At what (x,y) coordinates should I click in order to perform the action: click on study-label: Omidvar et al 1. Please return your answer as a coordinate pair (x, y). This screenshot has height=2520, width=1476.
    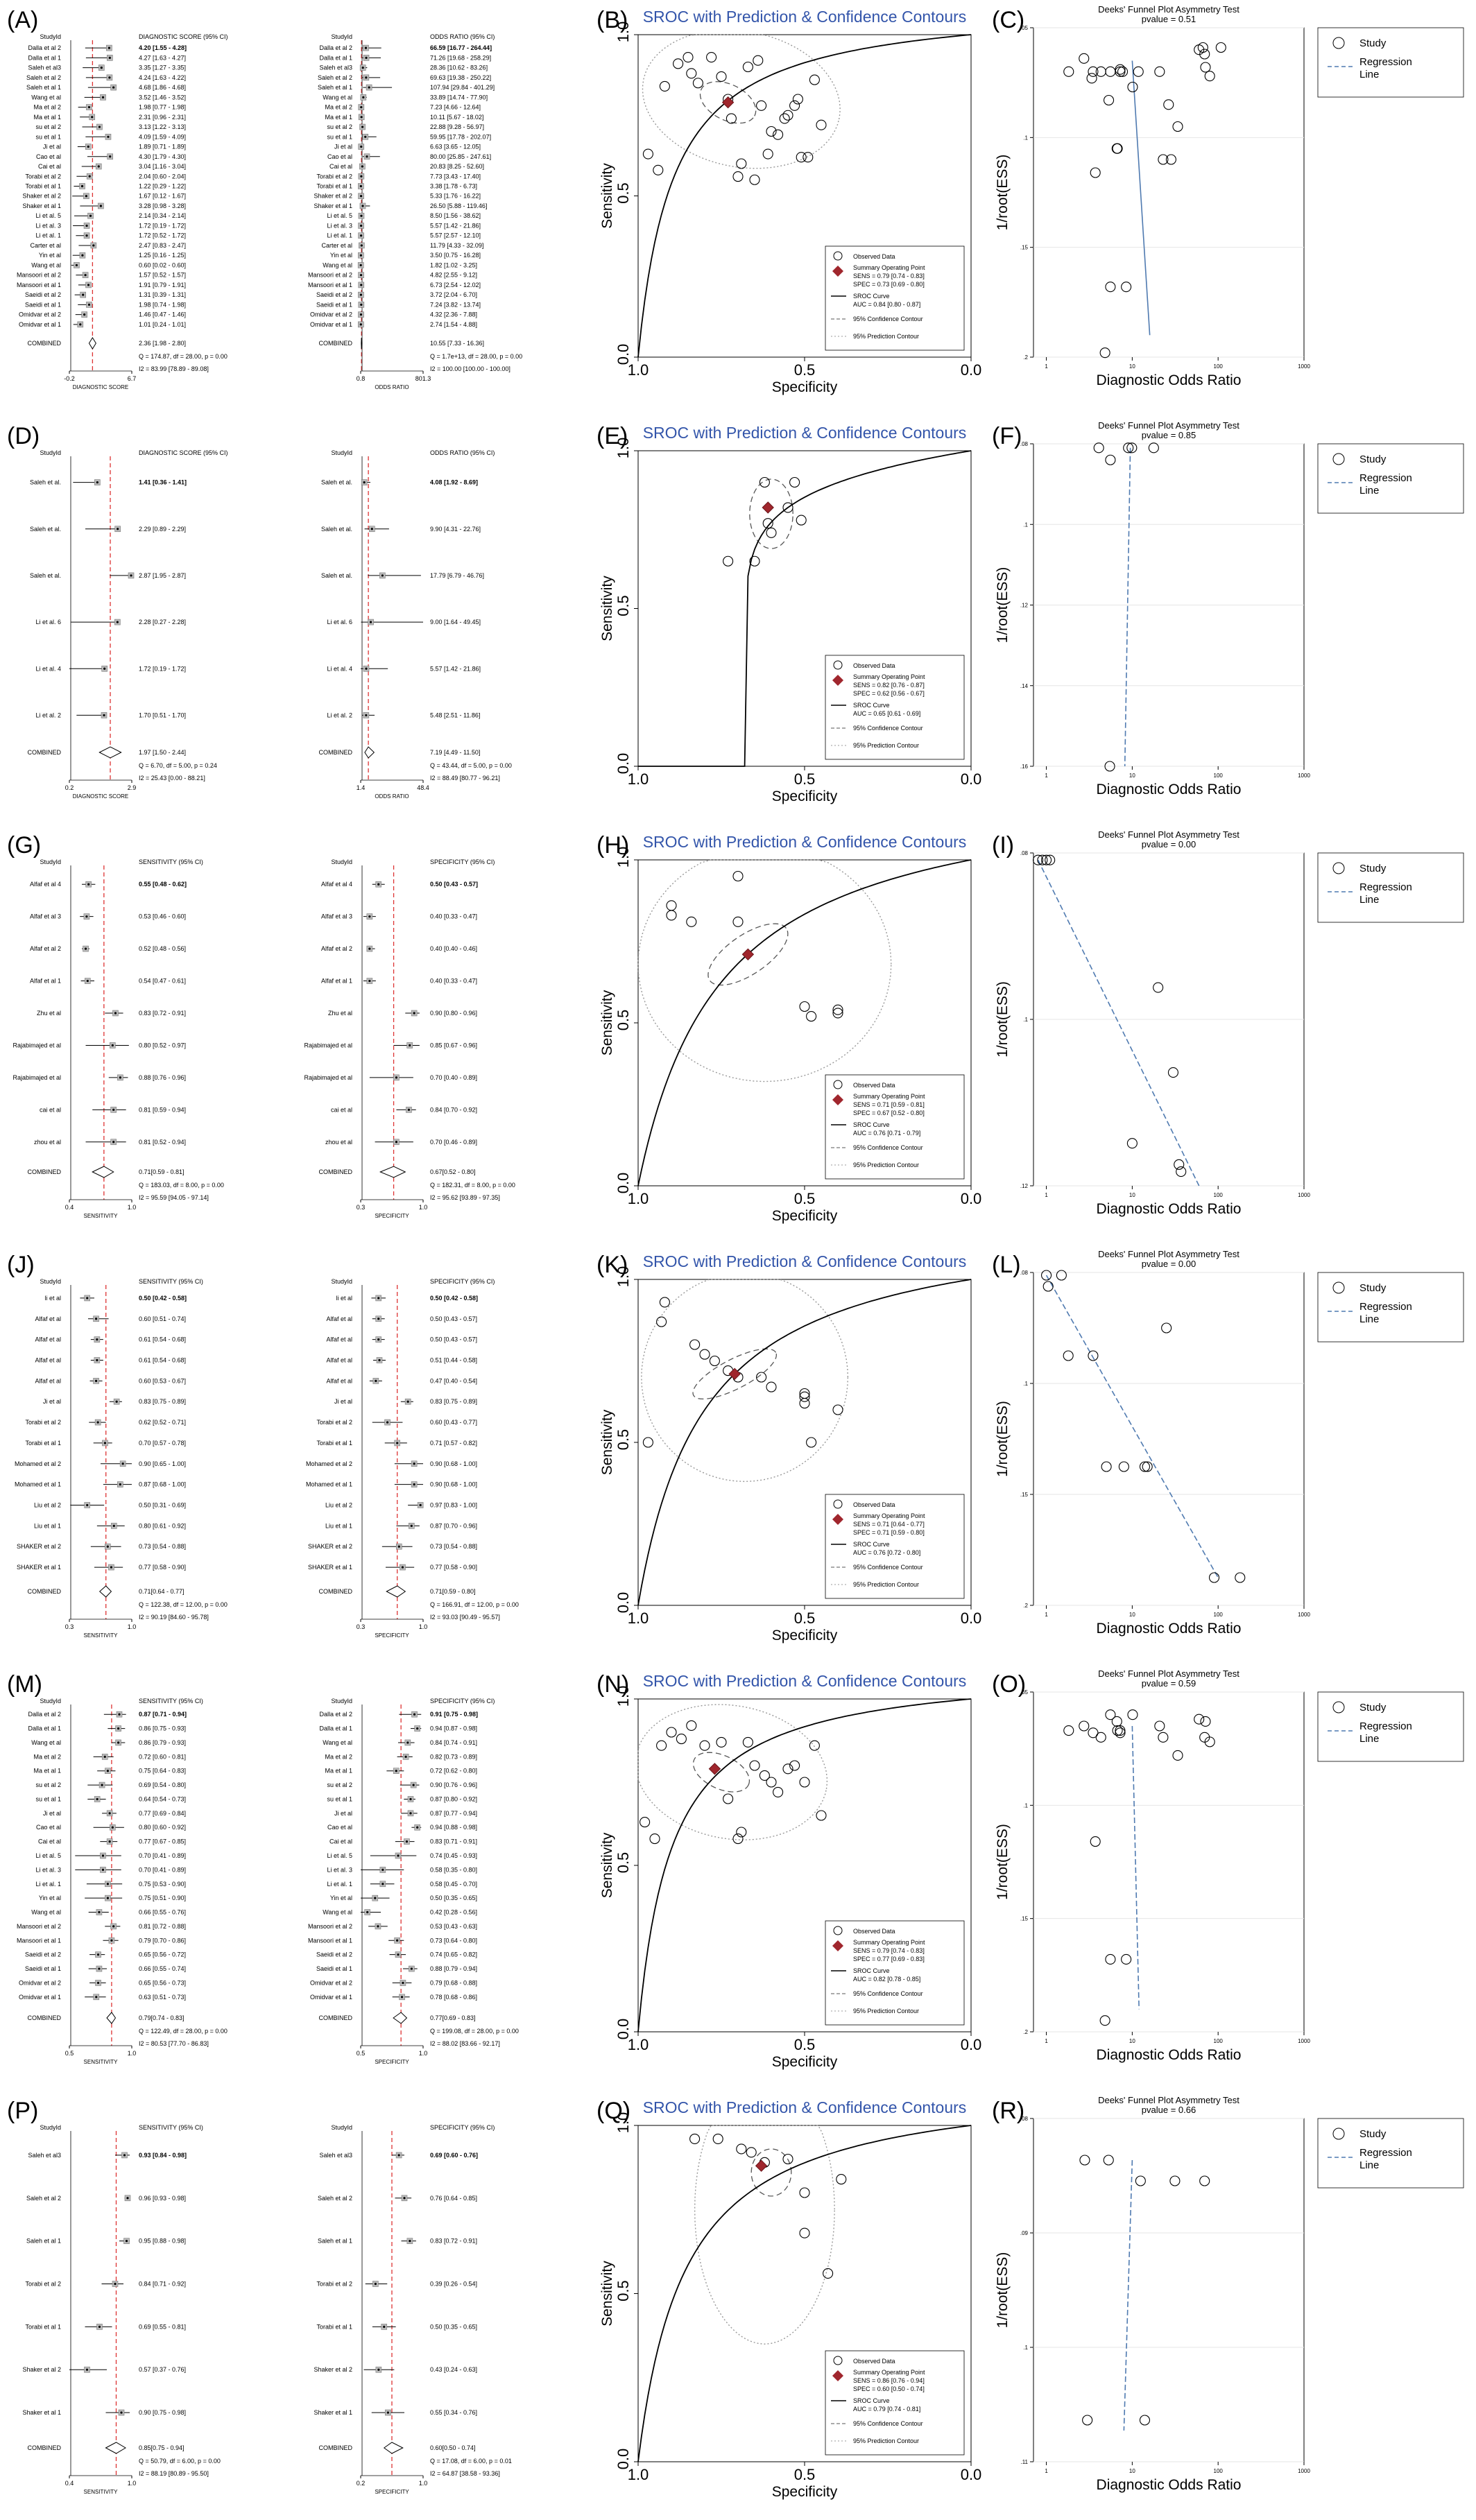
    Looking at the image, I should click on (40, 324).